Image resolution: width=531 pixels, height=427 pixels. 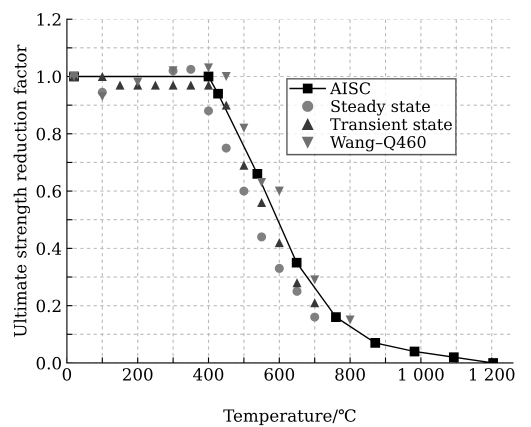 I want to click on x-tick-label: 1 200, so click(x=492, y=374).